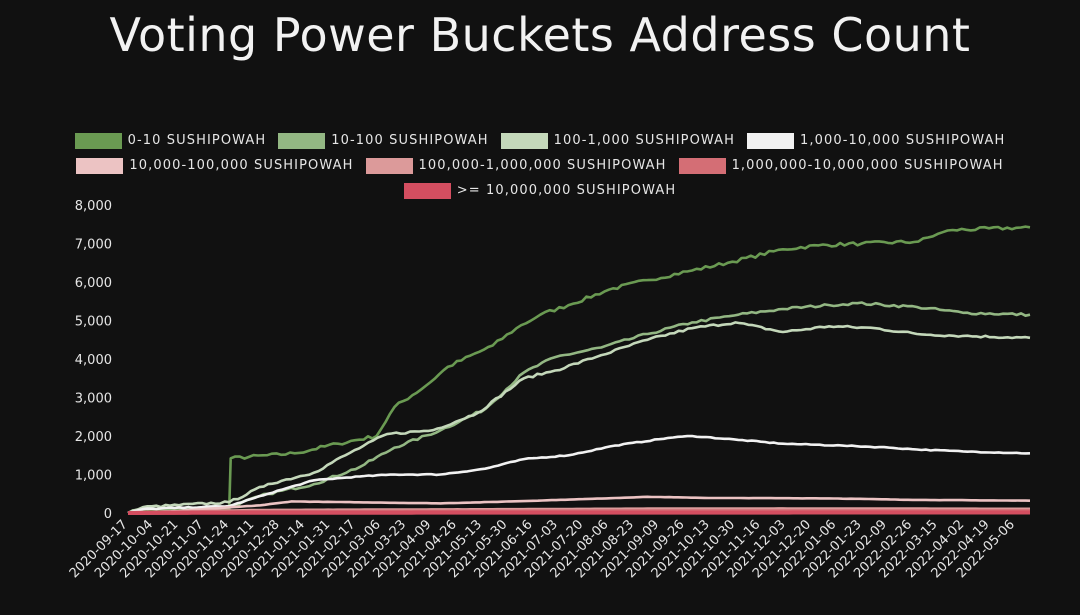 This screenshot has height=615, width=1080. I want to click on y-tick-label: 1,000, so click(93, 476).